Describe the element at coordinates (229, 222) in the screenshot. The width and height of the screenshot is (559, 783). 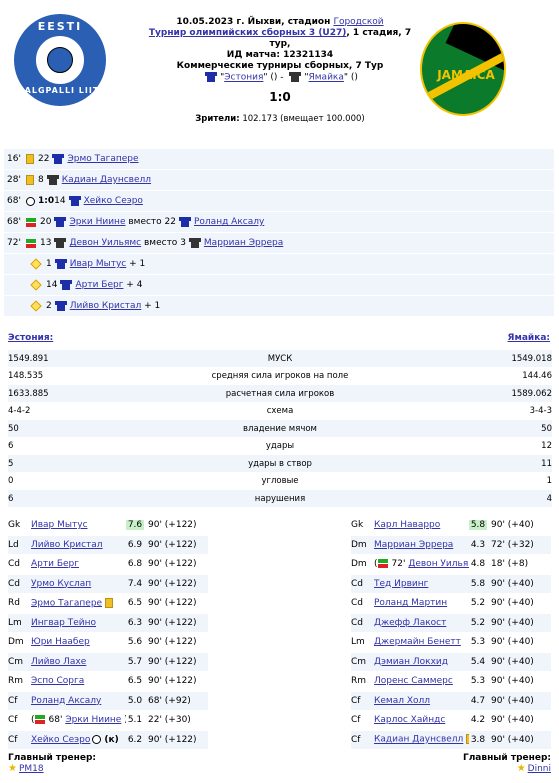
I see `event-player2-link: Роланд Аксалу` at that location.